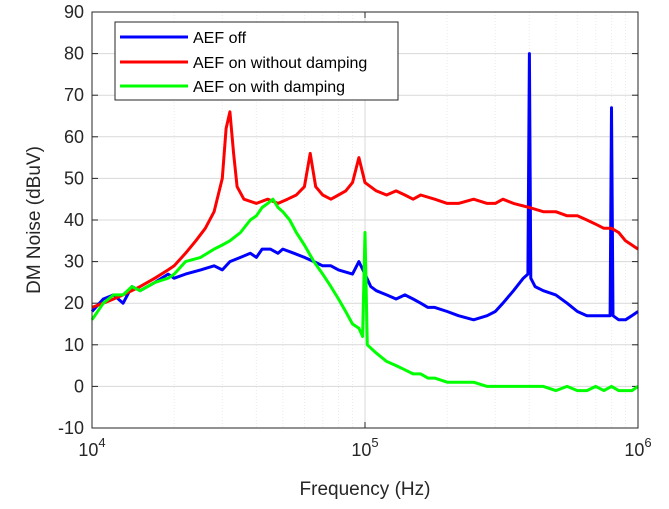 The image size is (669, 509). What do you see at coordinates (637, 447) in the screenshot?
I see `x-tick-label: 10⁶` at bounding box center [637, 447].